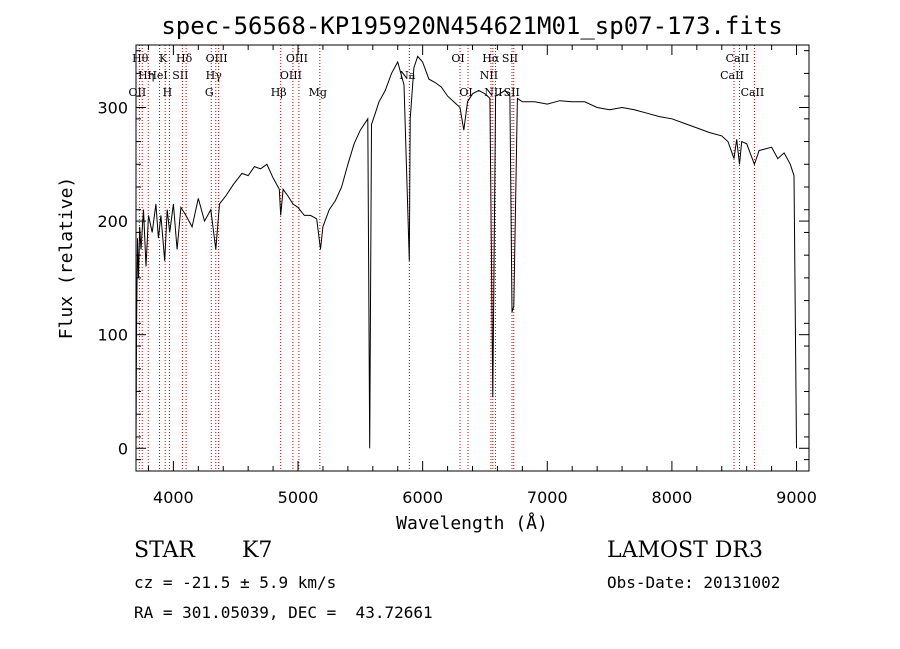  Describe the element at coordinates (138, 92) in the screenshot. I see `marker-label-0: OII` at that location.